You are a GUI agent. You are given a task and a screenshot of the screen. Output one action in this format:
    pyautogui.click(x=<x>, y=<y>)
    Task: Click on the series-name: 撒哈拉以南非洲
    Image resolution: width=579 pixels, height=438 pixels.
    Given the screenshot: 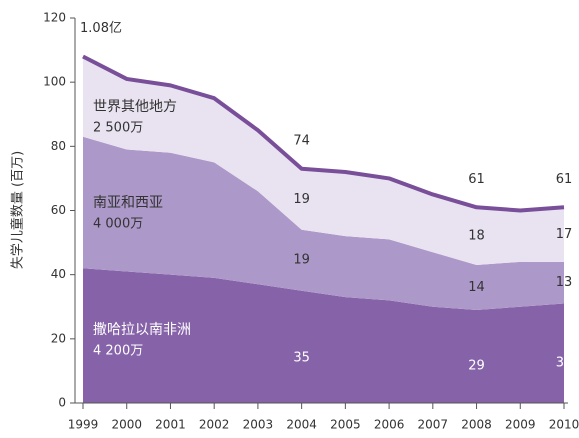 What is the action you would take?
    pyautogui.click(x=142, y=330)
    